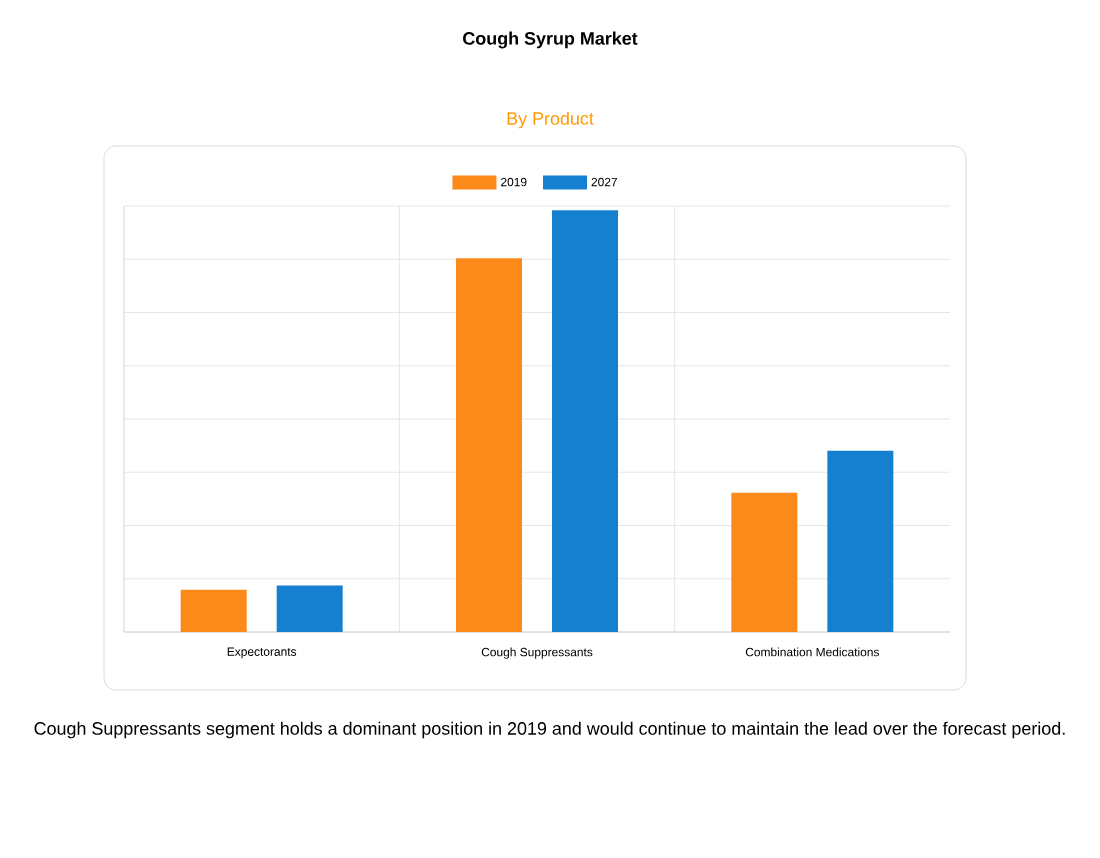  Describe the element at coordinates (549, 730) in the screenshot. I see `text: Cough Suppressants segment holds a dominant position in 2019 and would continue to maintain the lead over the forecast period.` at that location.